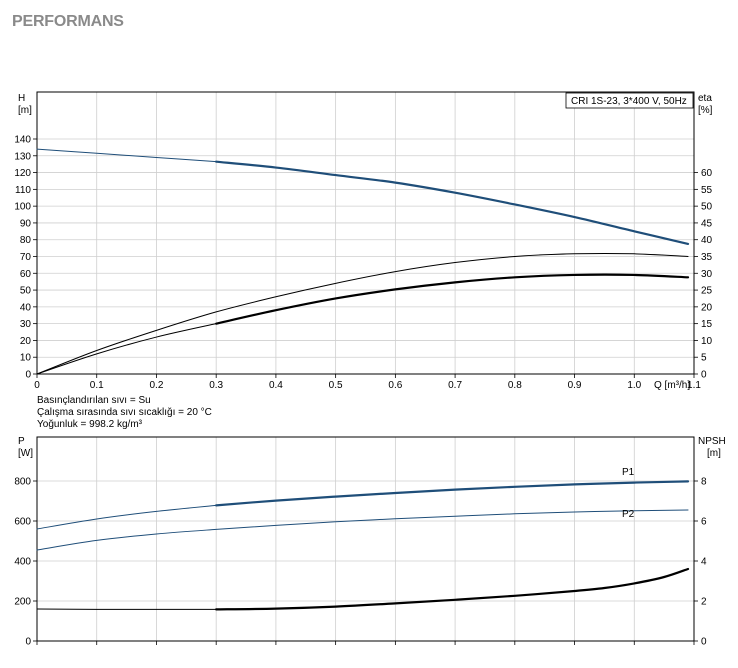 The height and width of the screenshot is (668, 738). Describe the element at coordinates (707, 307) in the screenshot. I see `tick-label-right: 20` at that location.